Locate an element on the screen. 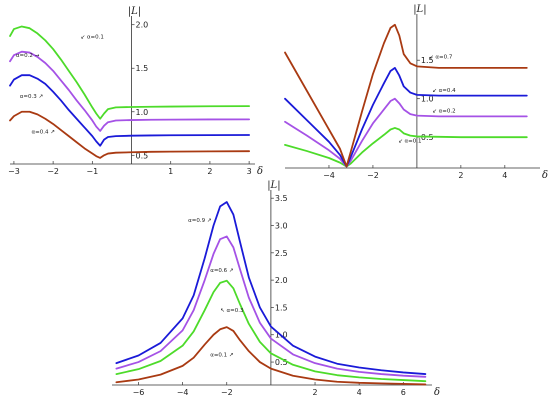 This screenshot has width=550, height=407. series-annotation: α=0.4 ↗ is located at coordinates (43, 133).